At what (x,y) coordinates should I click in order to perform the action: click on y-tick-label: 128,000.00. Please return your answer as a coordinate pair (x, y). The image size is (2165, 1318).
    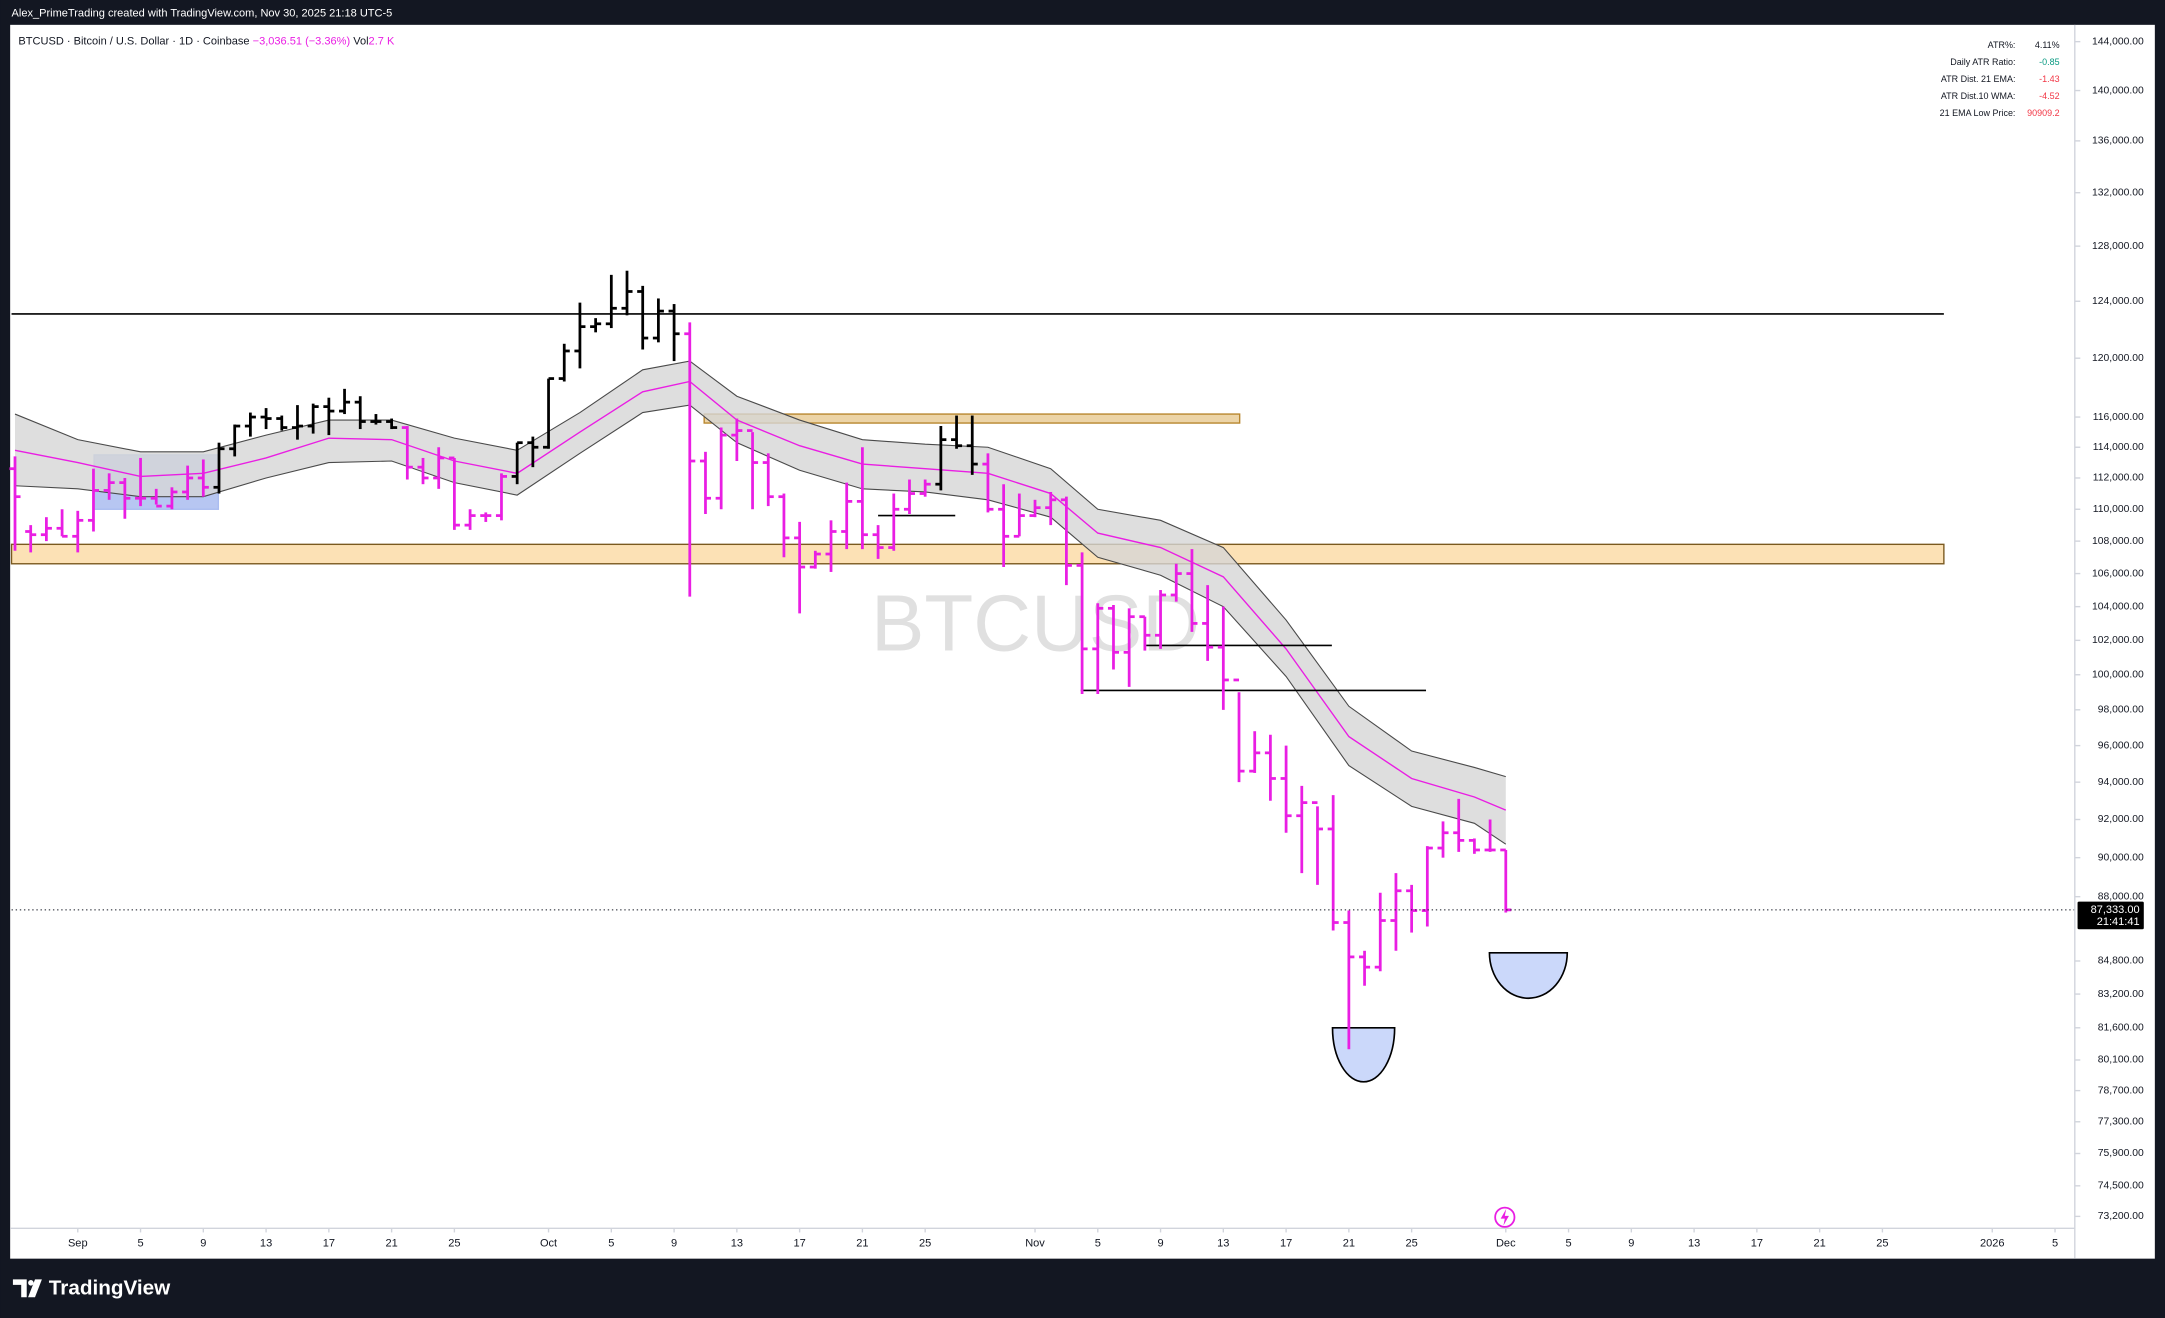
    Looking at the image, I should click on (2118, 246).